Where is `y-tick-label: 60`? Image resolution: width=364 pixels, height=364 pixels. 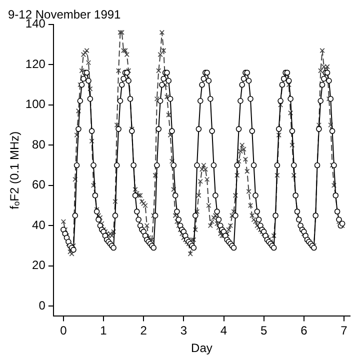 y-tick-label: 60 is located at coordinates (39, 185).